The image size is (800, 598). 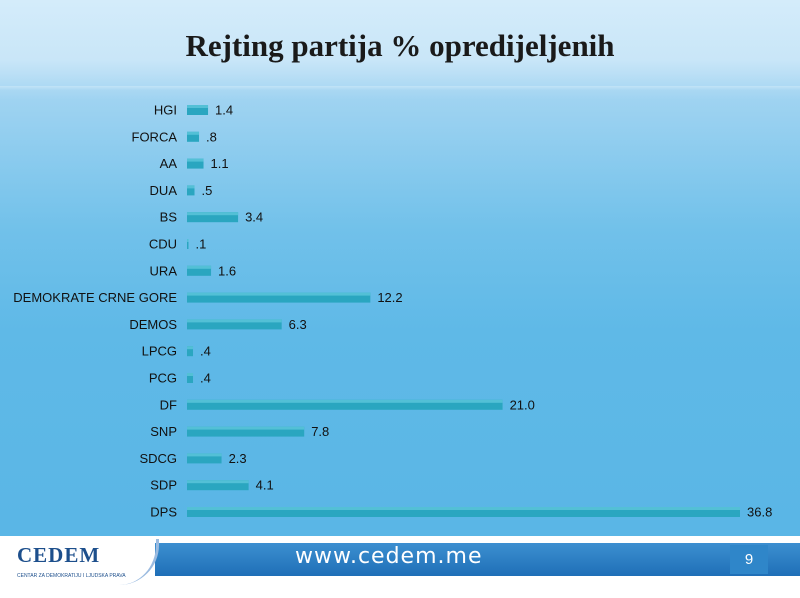 I want to click on value-label: 4.1, so click(x=265, y=485).